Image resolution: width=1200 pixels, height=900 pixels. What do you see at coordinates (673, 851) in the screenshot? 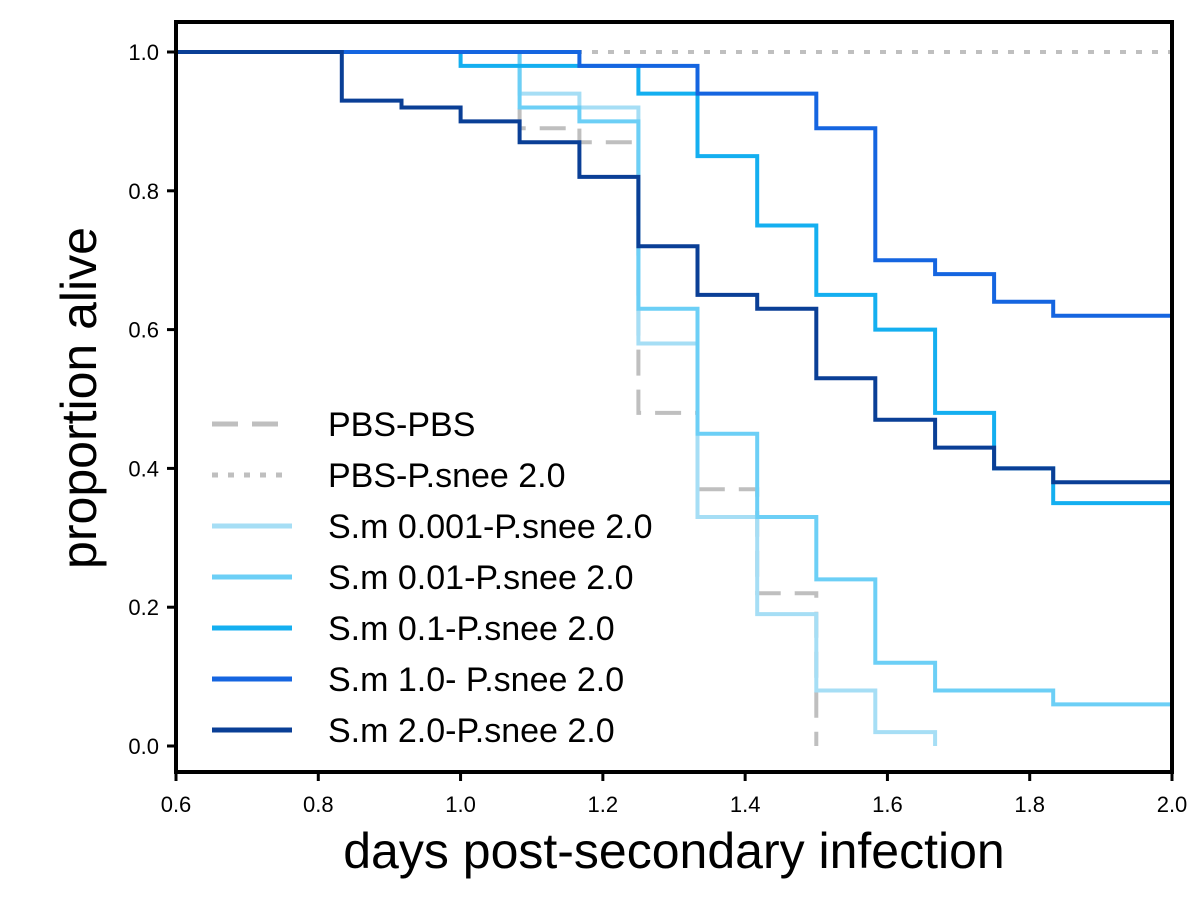
I see `x-axis-title: days post-secondary infection` at bounding box center [673, 851].